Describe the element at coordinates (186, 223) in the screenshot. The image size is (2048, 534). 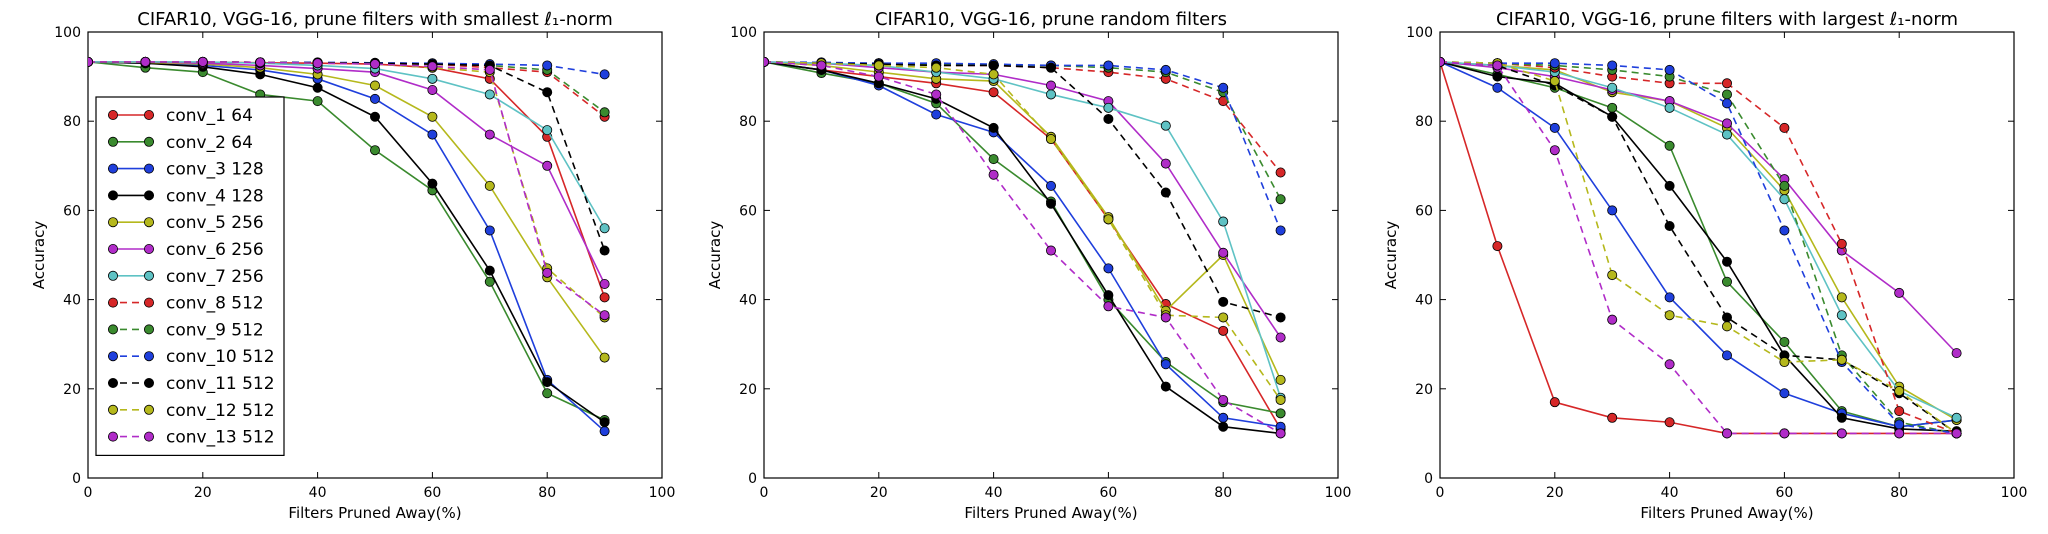
I see `legend-item: conv_5 256` at that location.